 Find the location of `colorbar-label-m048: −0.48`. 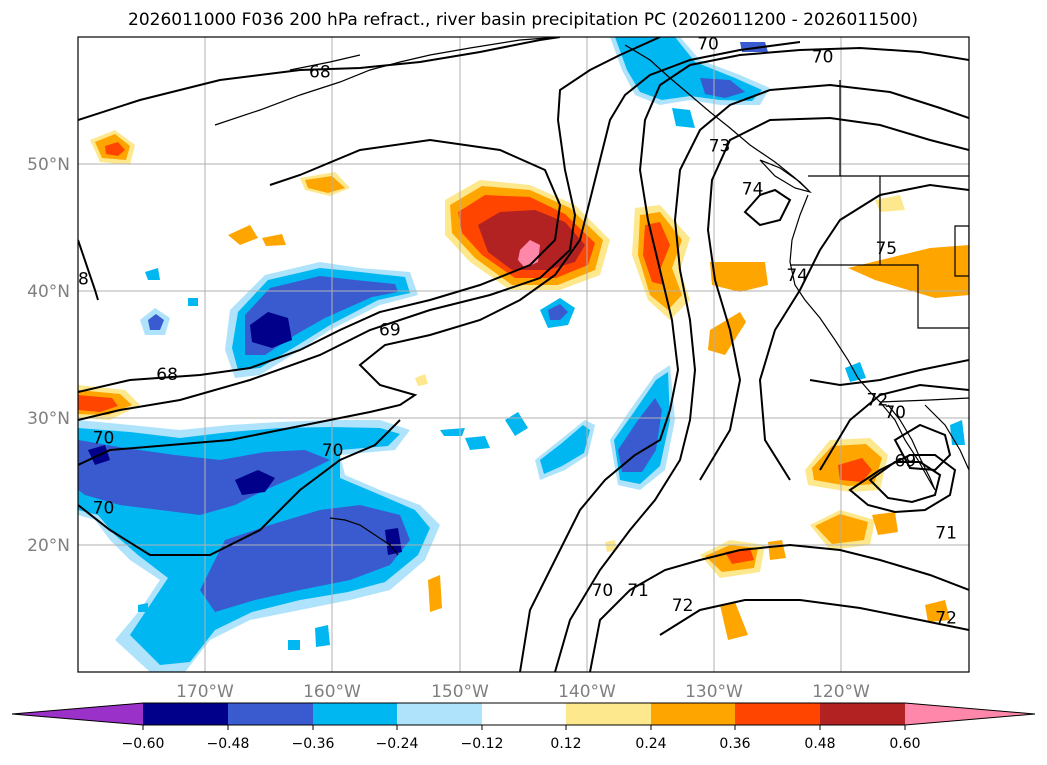

colorbar-label-m048: −0.48 is located at coordinates (228, 744).